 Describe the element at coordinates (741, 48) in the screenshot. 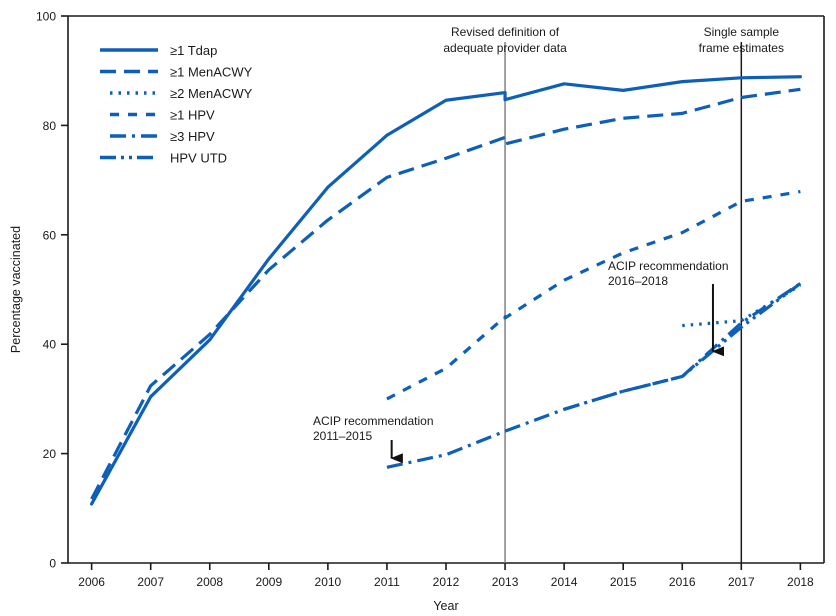

I see `single-sample-label-line2: frame estimates` at that location.